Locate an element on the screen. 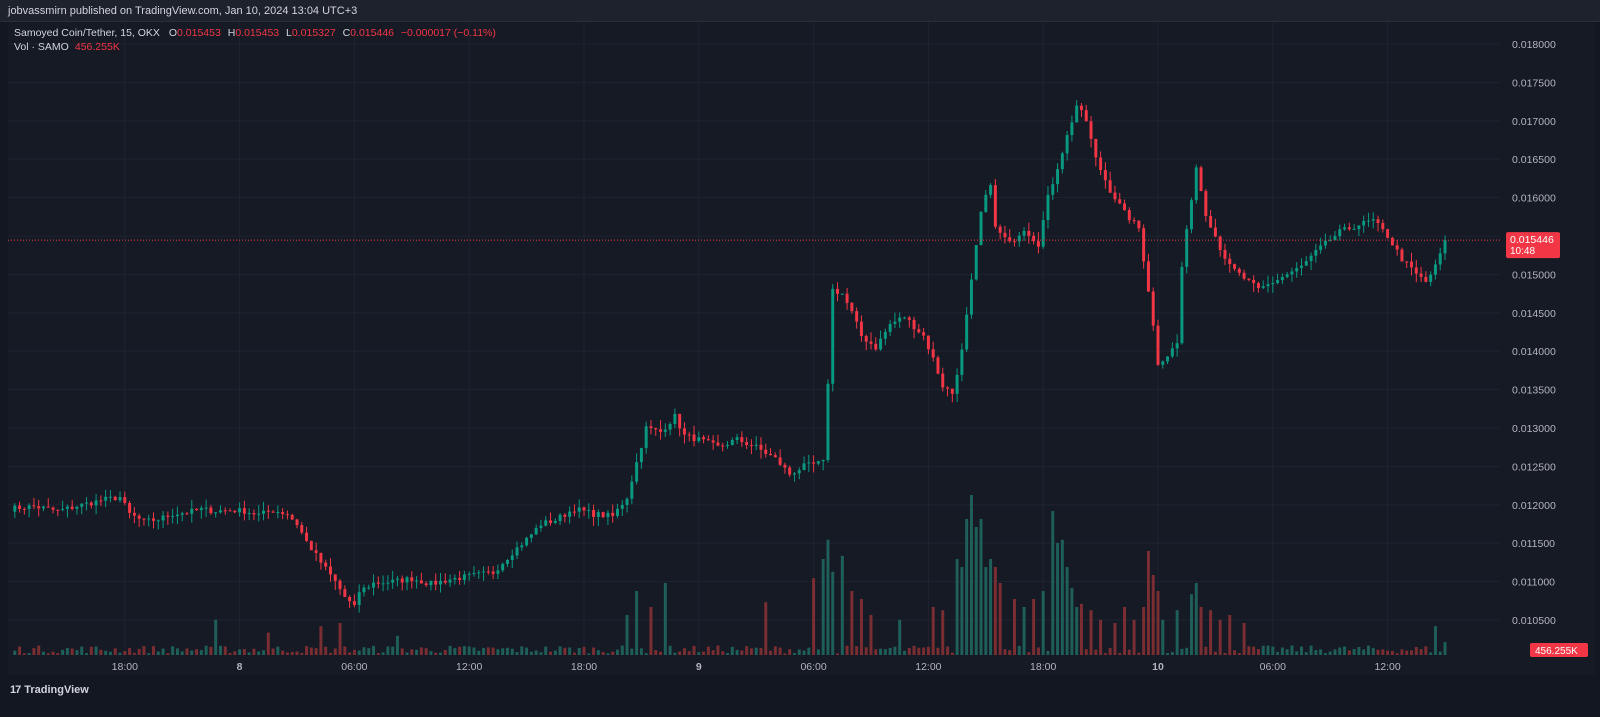 This screenshot has height=717, width=1600. close-label: C is located at coordinates (346, 33).